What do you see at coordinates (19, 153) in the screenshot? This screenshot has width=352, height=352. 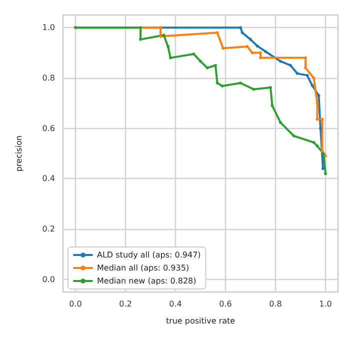 I see `y-axis-title: precision` at bounding box center [19, 153].